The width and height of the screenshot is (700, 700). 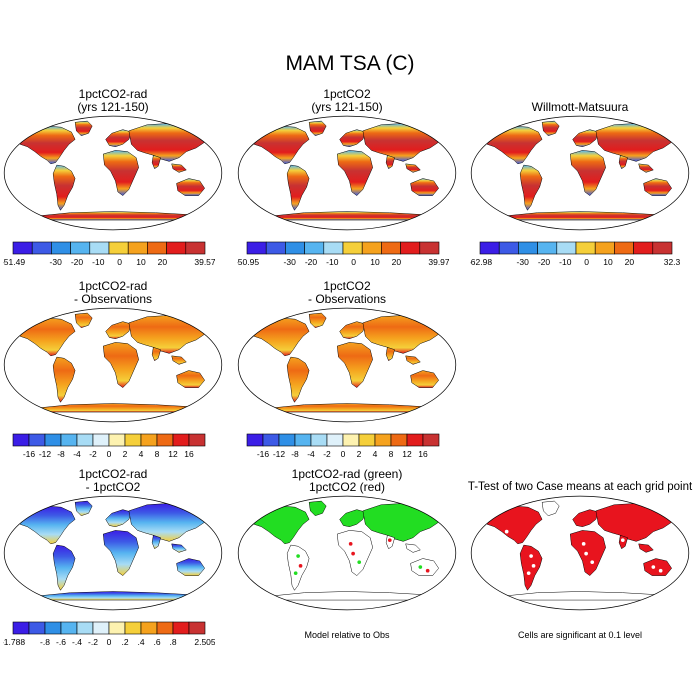 What do you see at coordinates (481, 262) in the screenshot?
I see `colorbar-label: -62.98` at bounding box center [481, 262].